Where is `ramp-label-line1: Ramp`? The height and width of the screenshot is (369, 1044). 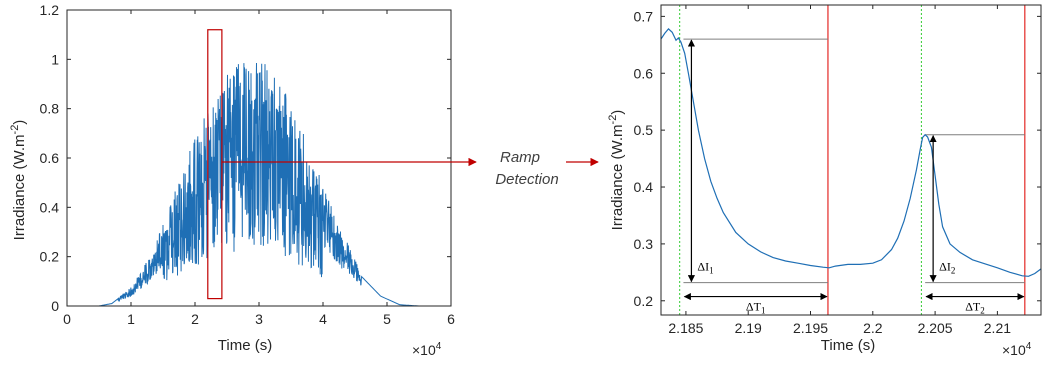 ramp-label-line1: Ramp is located at coordinates (520, 157).